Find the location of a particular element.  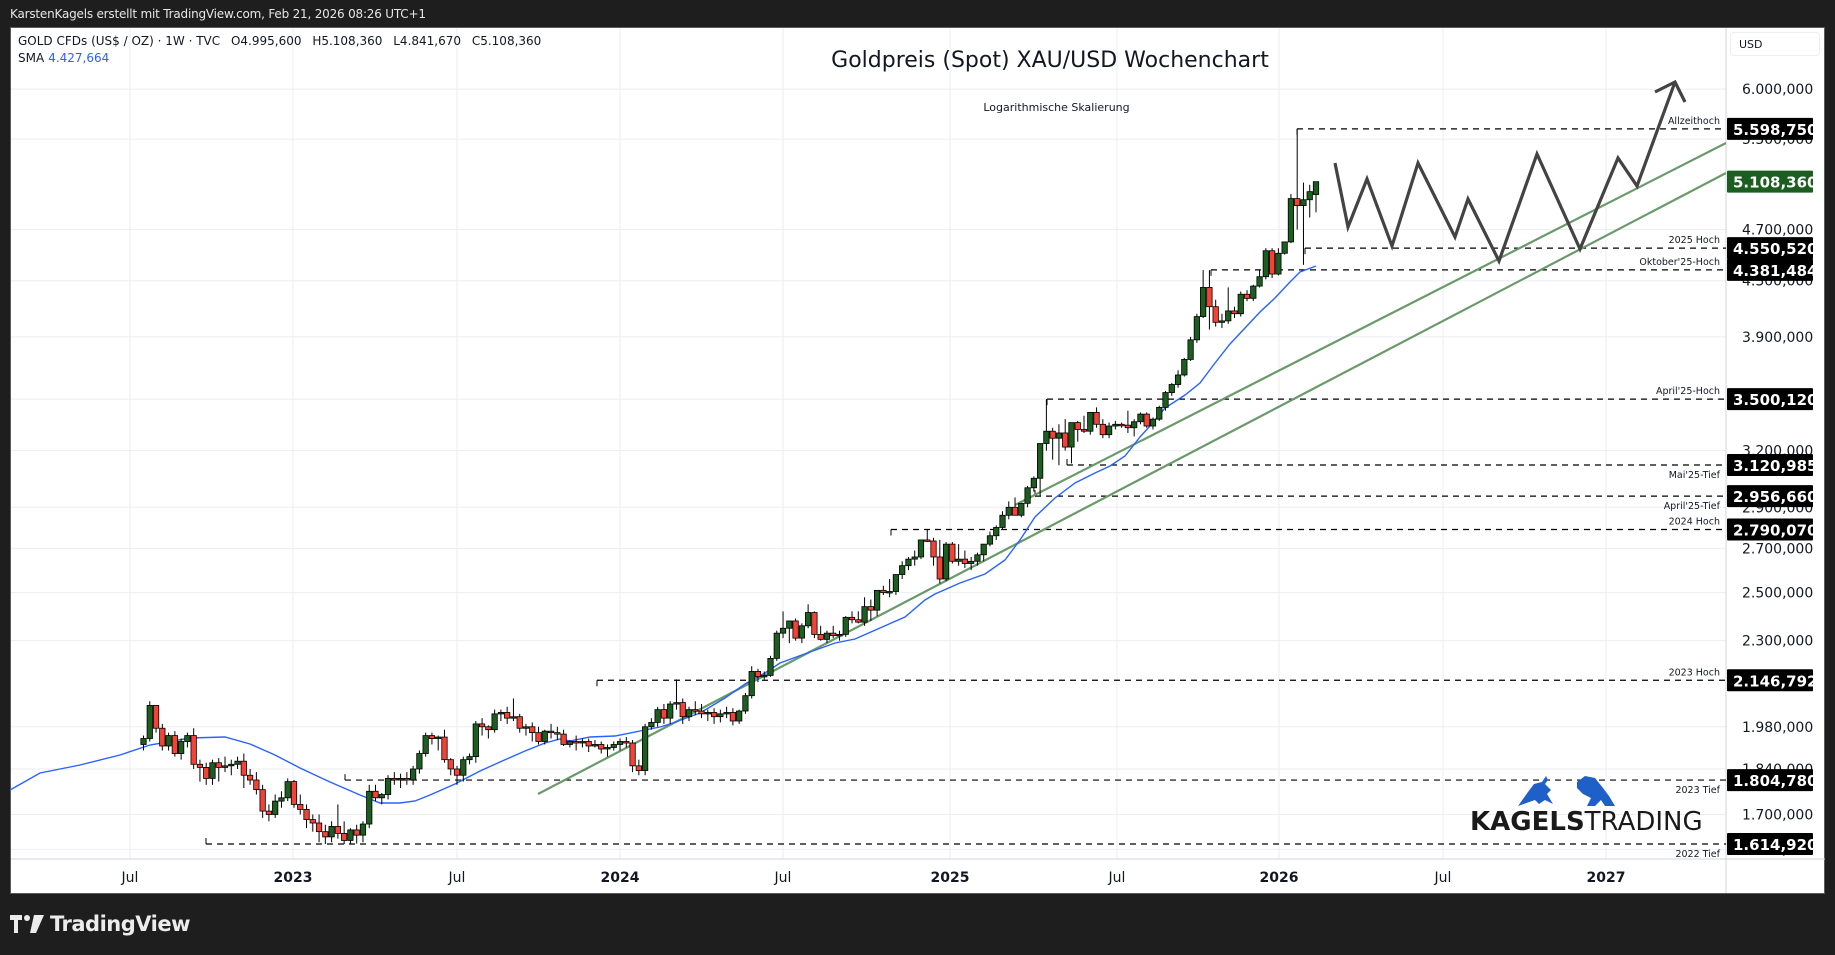

svg-text: 2.956,660 is located at coordinates (1775, 497).